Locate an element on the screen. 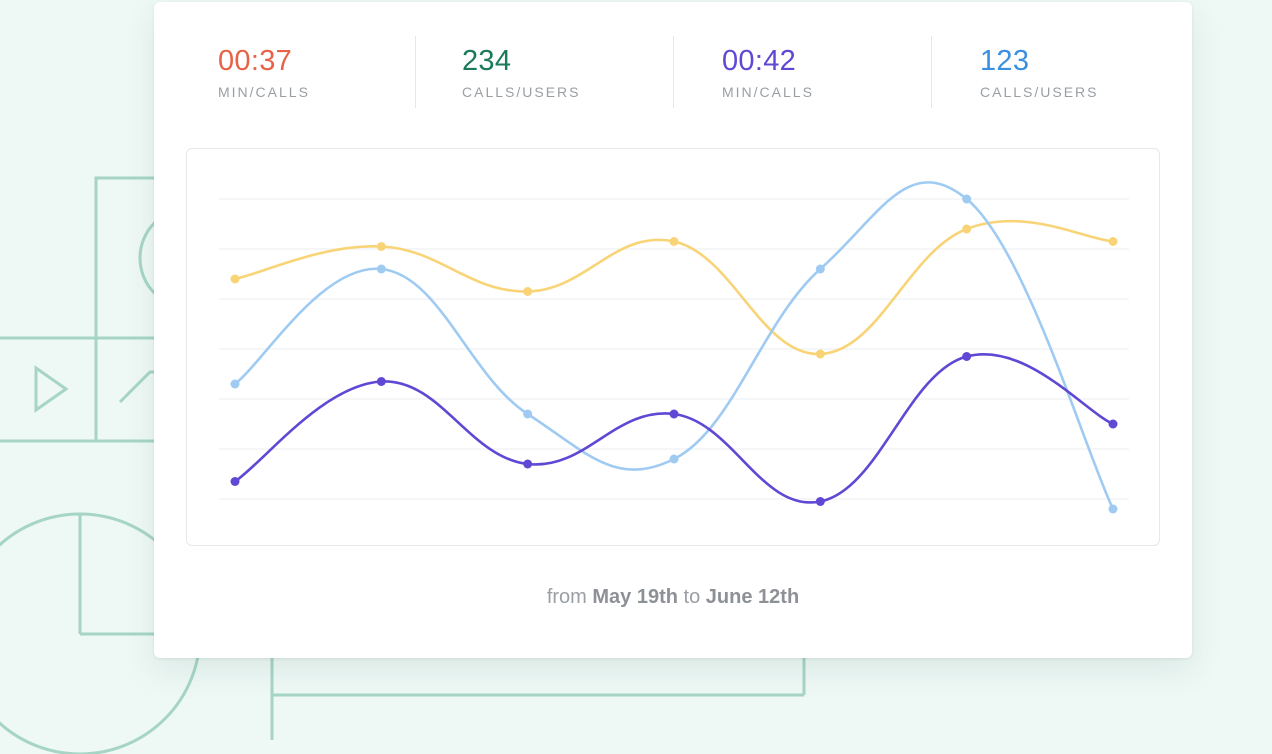 This screenshot has height=754, width=1272. date-range-middle: to is located at coordinates (692, 597).